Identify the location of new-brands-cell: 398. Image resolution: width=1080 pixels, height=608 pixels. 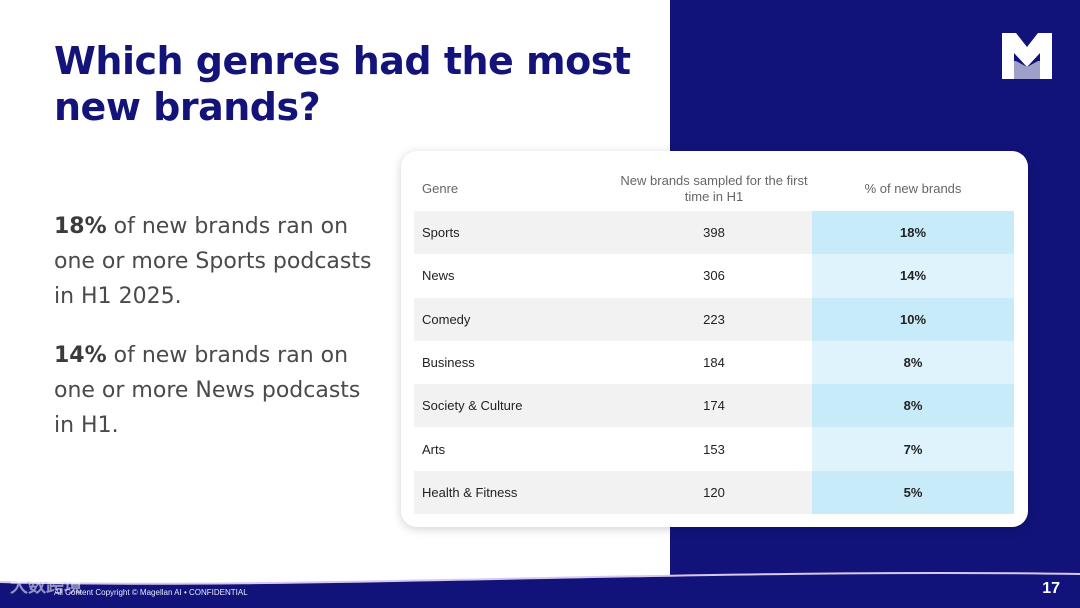
(714, 233).